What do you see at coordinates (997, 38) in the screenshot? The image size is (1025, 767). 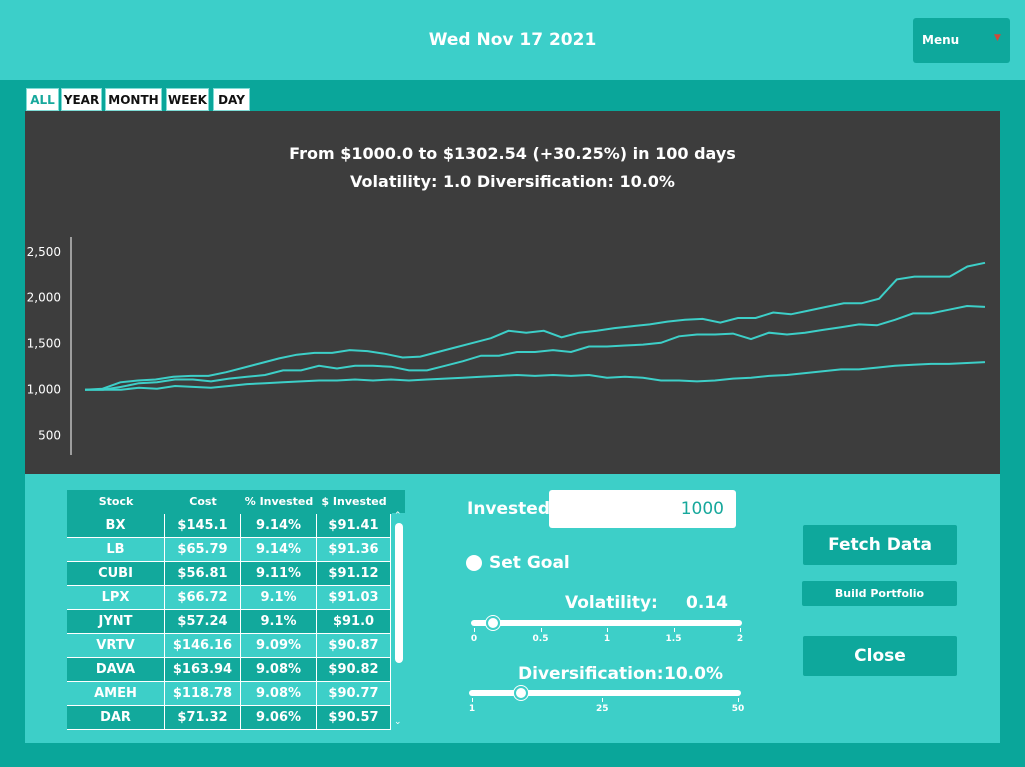 I see `chevron-down-icon: ▼` at bounding box center [997, 38].